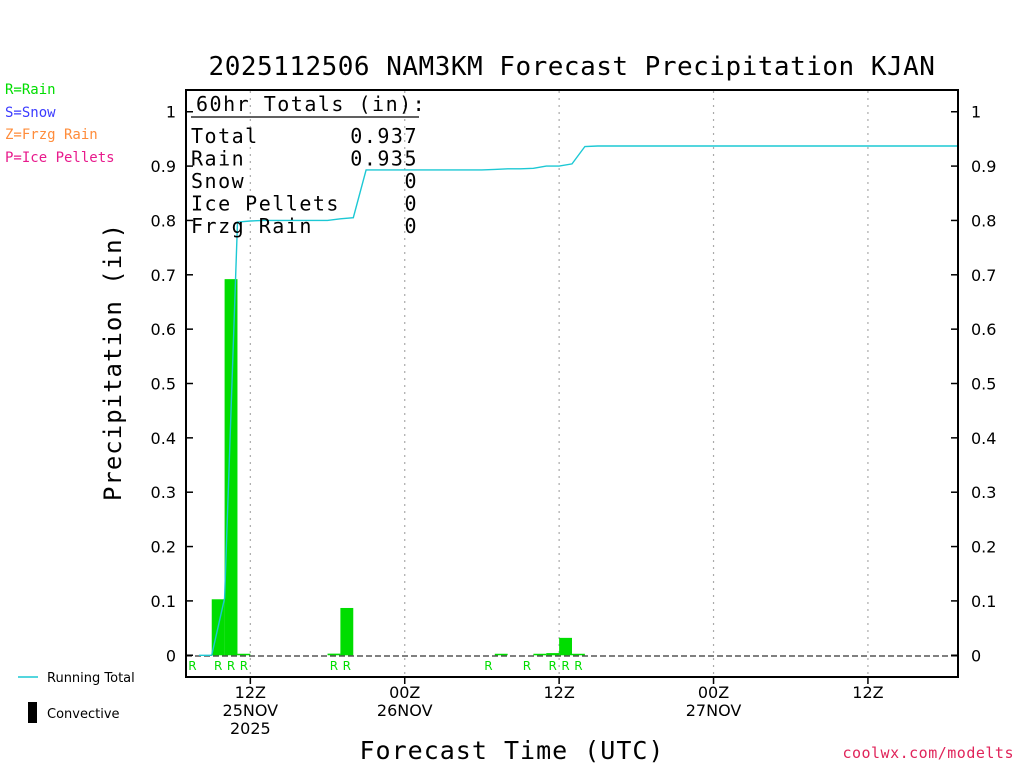 Image resolution: width=1024 pixels, height=768 pixels. I want to click on ptype-marker-8: R, so click(553, 666).